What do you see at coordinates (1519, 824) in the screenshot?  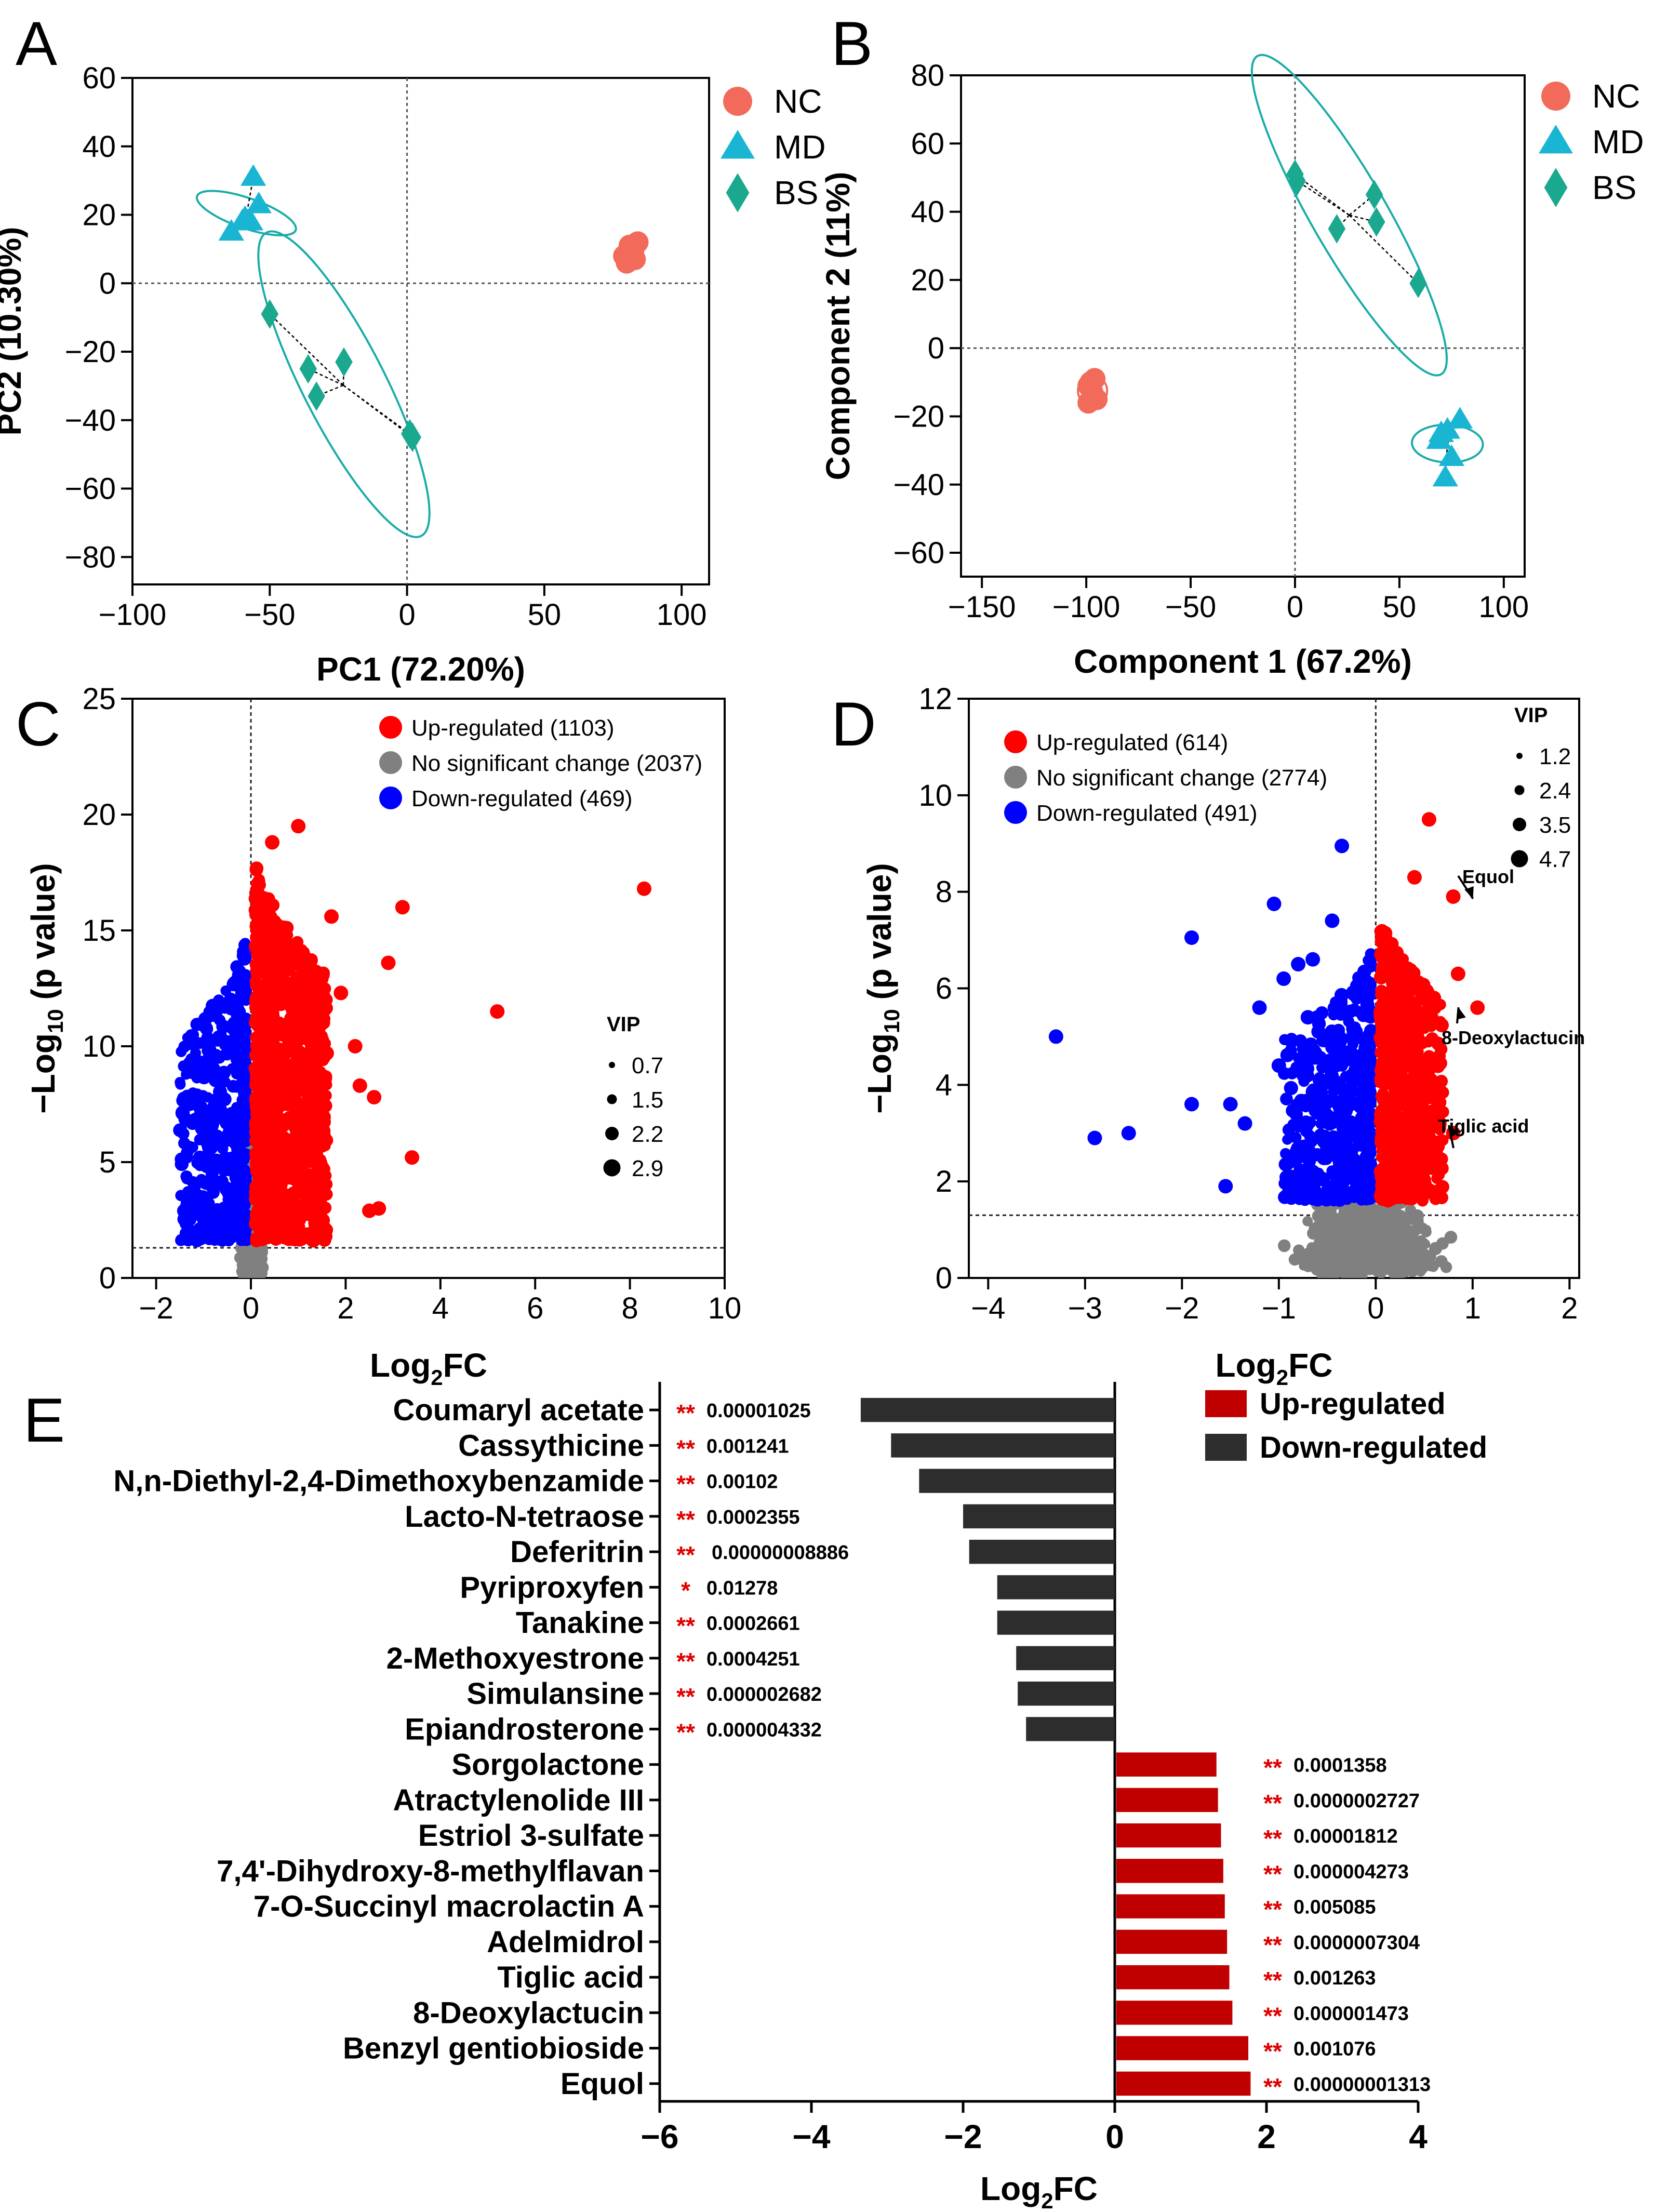 I see `vip-size-swatch` at bounding box center [1519, 824].